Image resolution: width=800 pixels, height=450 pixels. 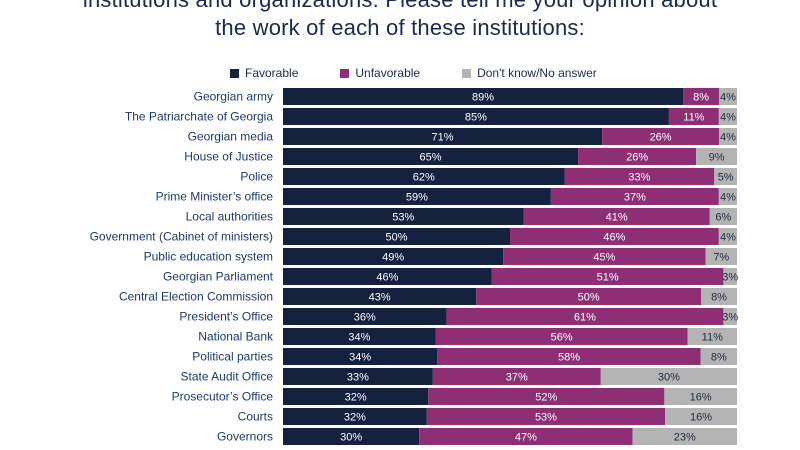 What do you see at coordinates (701, 98) in the screenshot?
I see `data-label-unfavorable: 8%` at bounding box center [701, 98].